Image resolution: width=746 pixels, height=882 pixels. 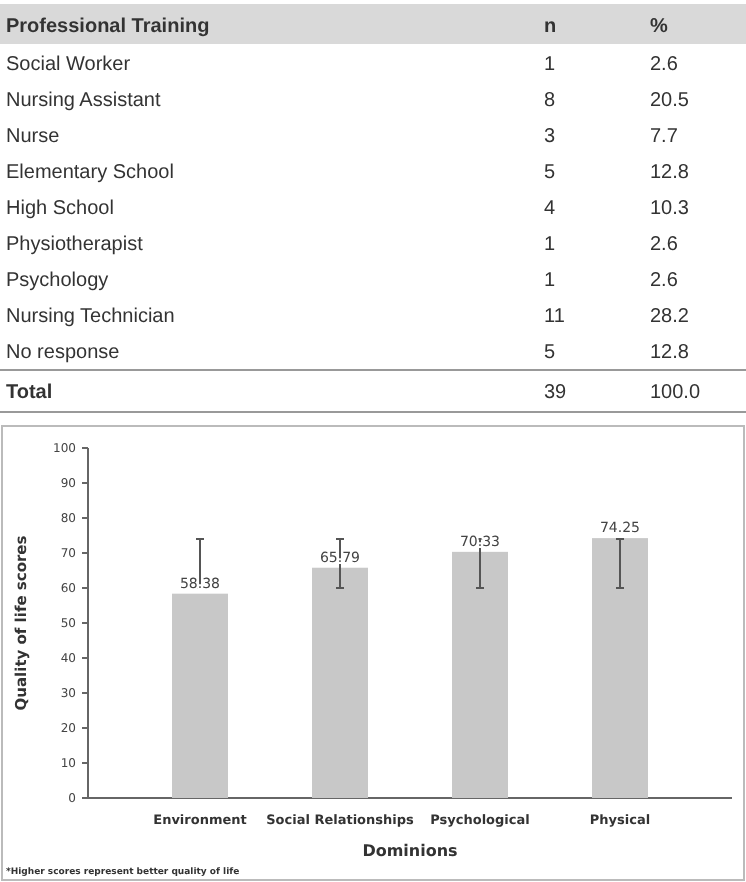 I want to click on category-label: Nurse, so click(x=33, y=137).